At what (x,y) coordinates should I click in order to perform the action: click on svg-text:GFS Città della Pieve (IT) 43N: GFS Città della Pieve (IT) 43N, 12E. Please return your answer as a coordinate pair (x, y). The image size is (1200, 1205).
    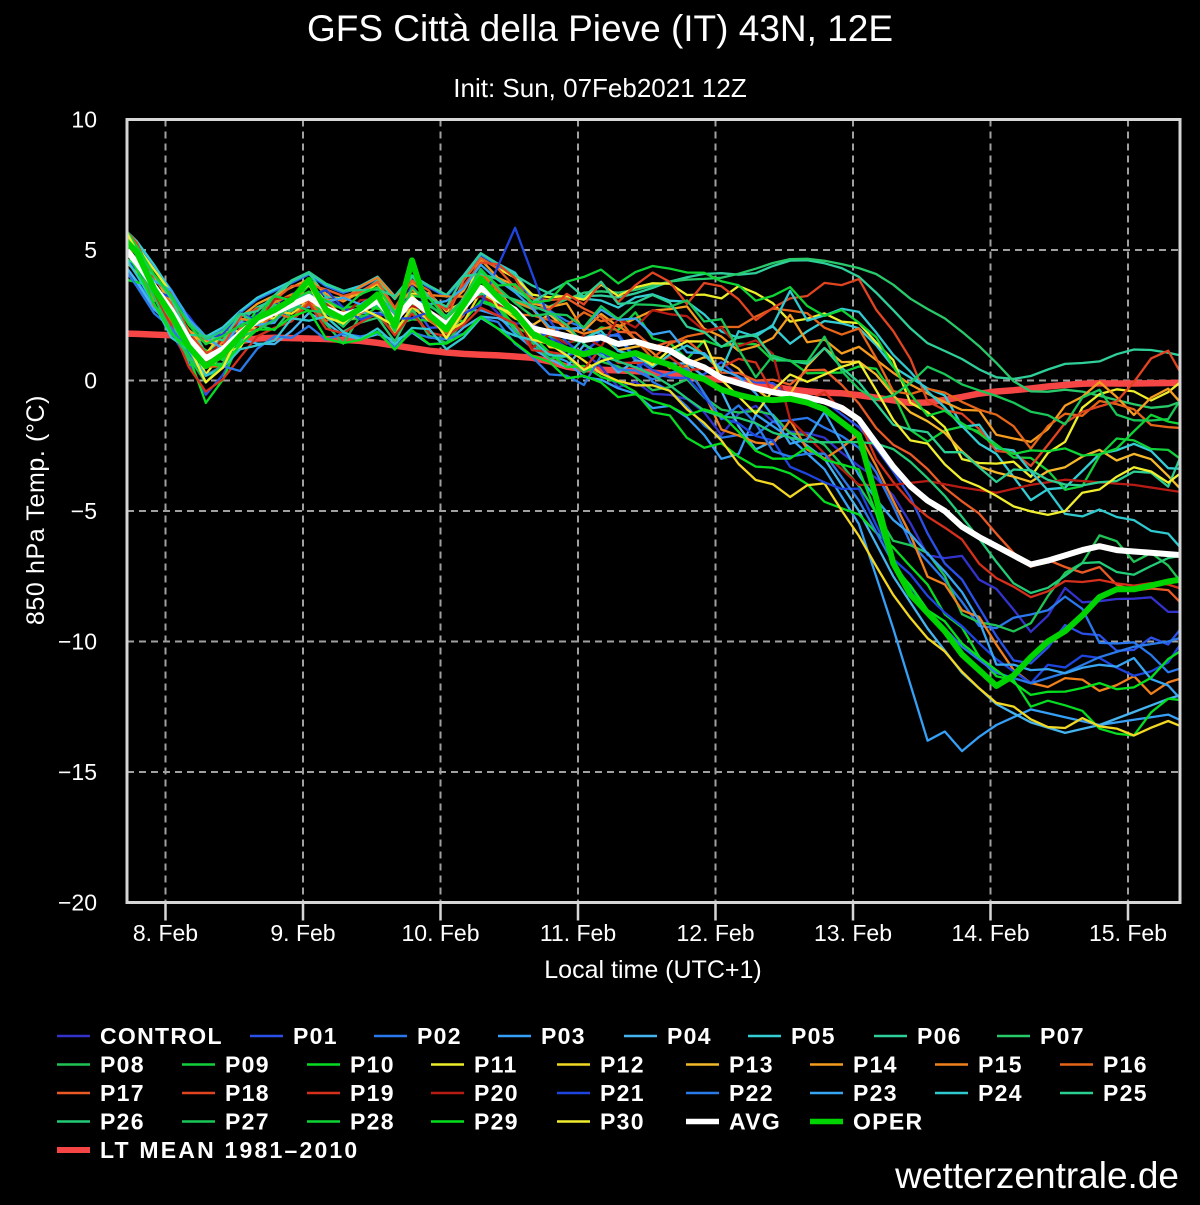
    Looking at the image, I should click on (600, 28).